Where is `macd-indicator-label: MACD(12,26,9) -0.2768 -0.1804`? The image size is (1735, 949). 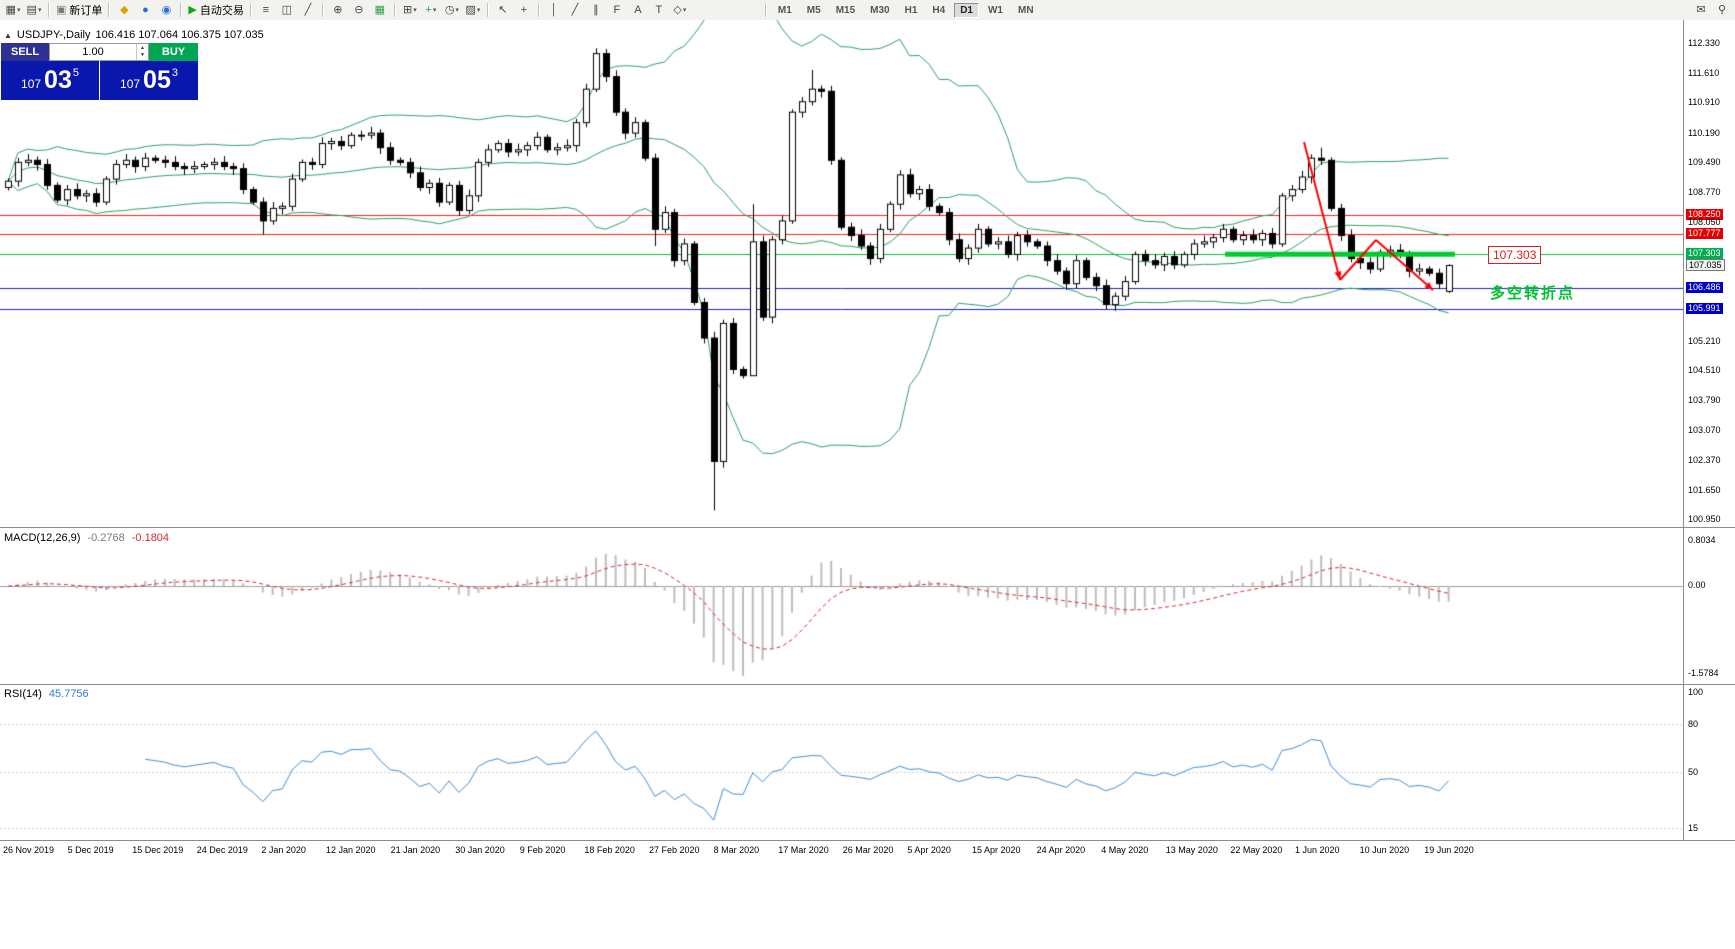
macd-indicator-label: MACD(12,26,9) -0.2768 -0.1804 is located at coordinates (86, 538).